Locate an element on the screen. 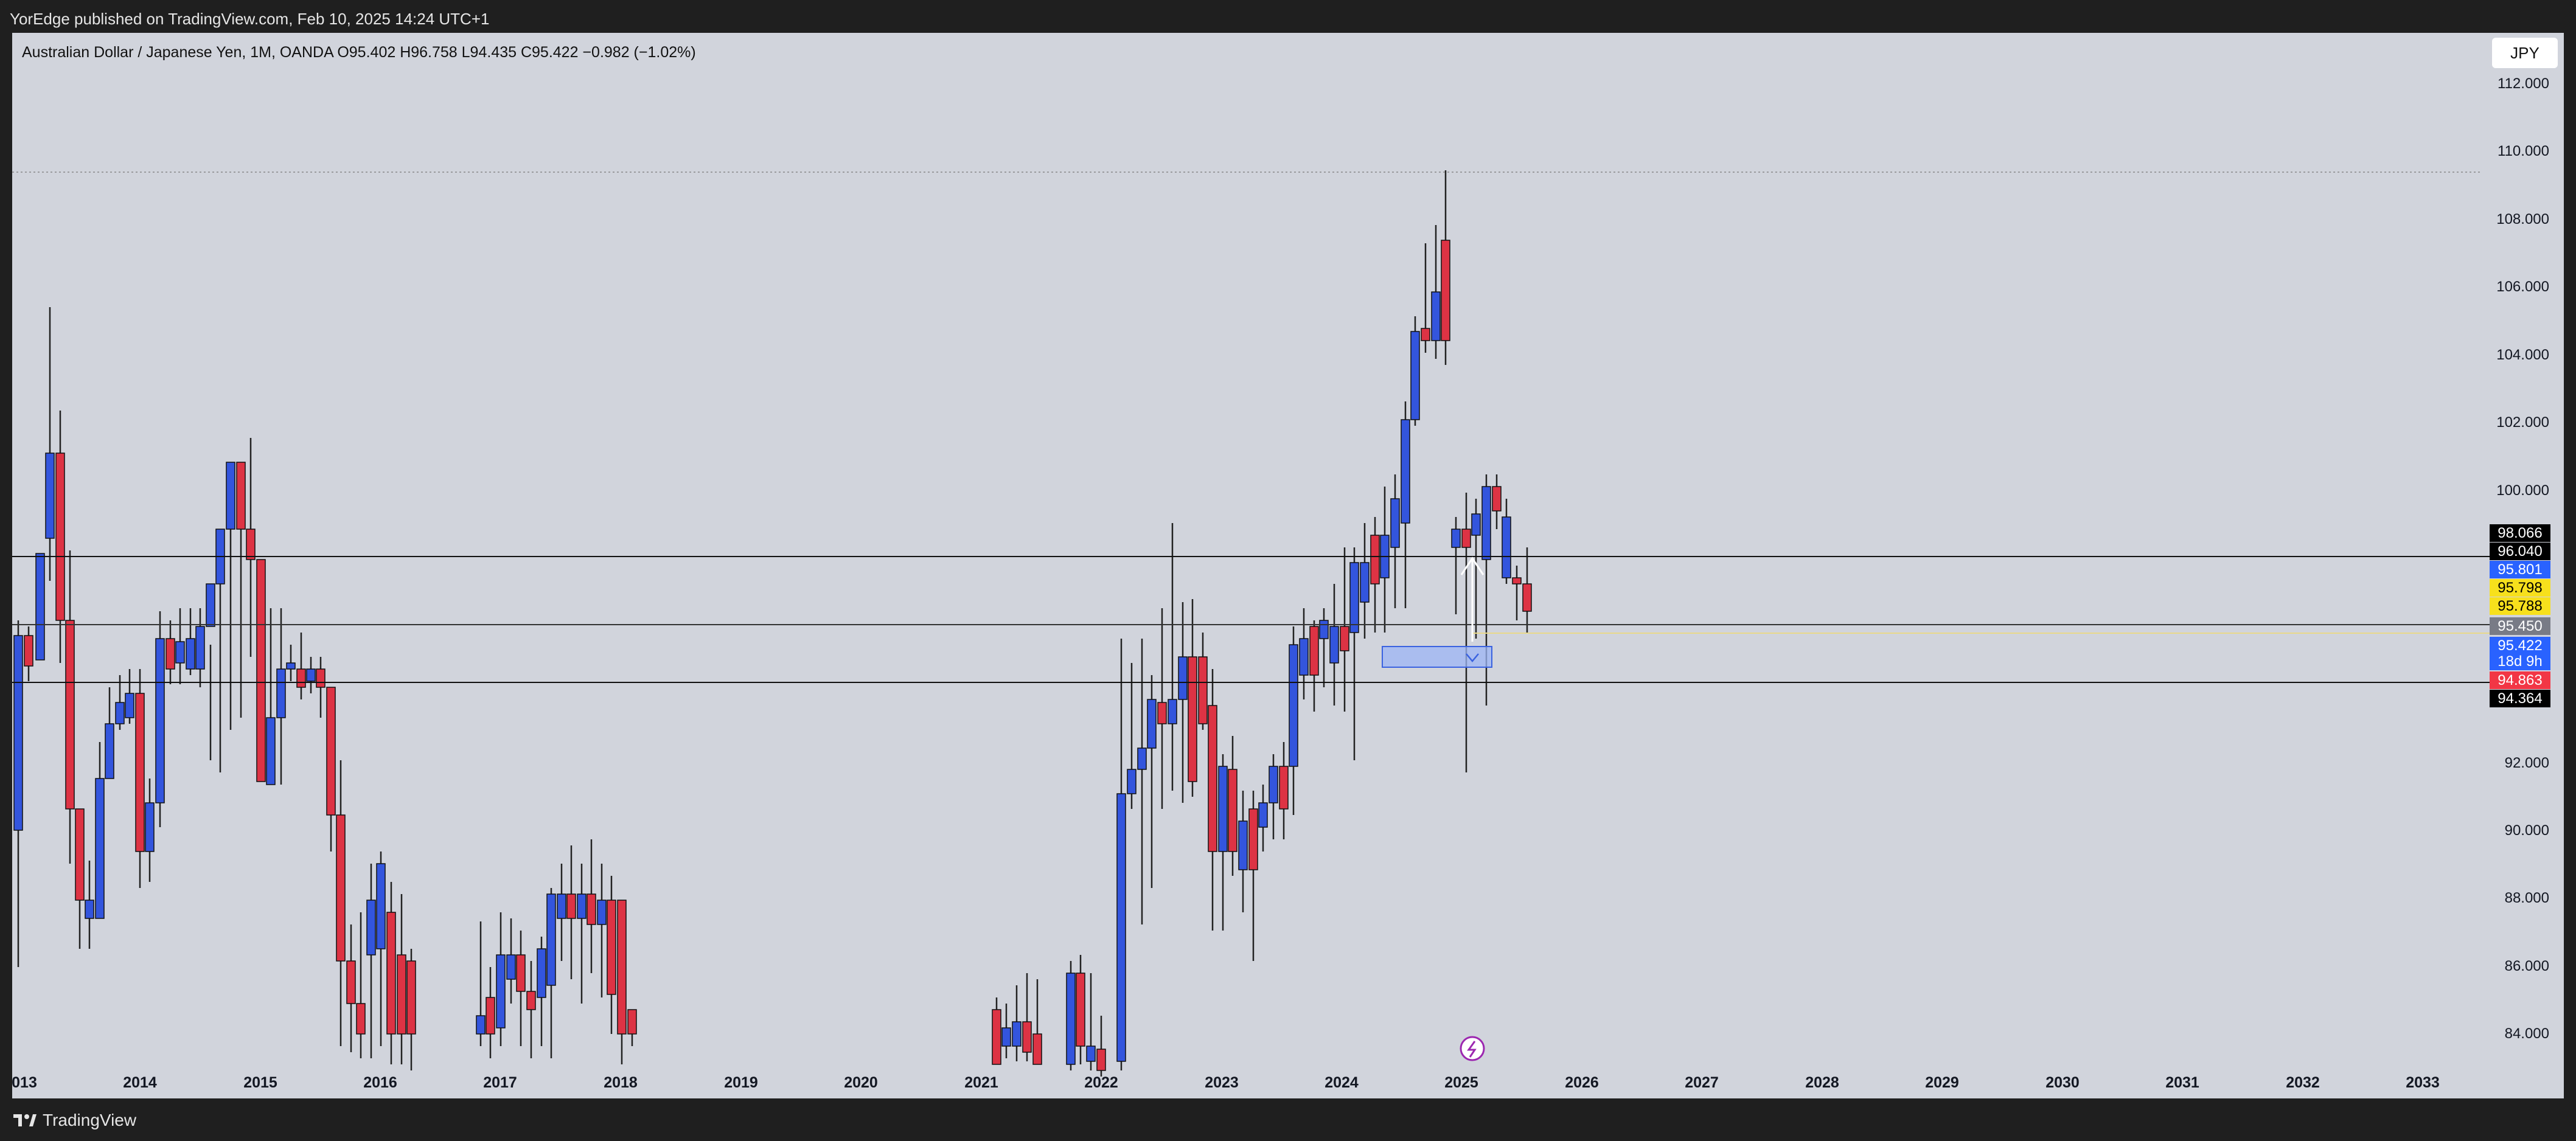  x-axis-tick-label: 013 is located at coordinates (24, 1083).